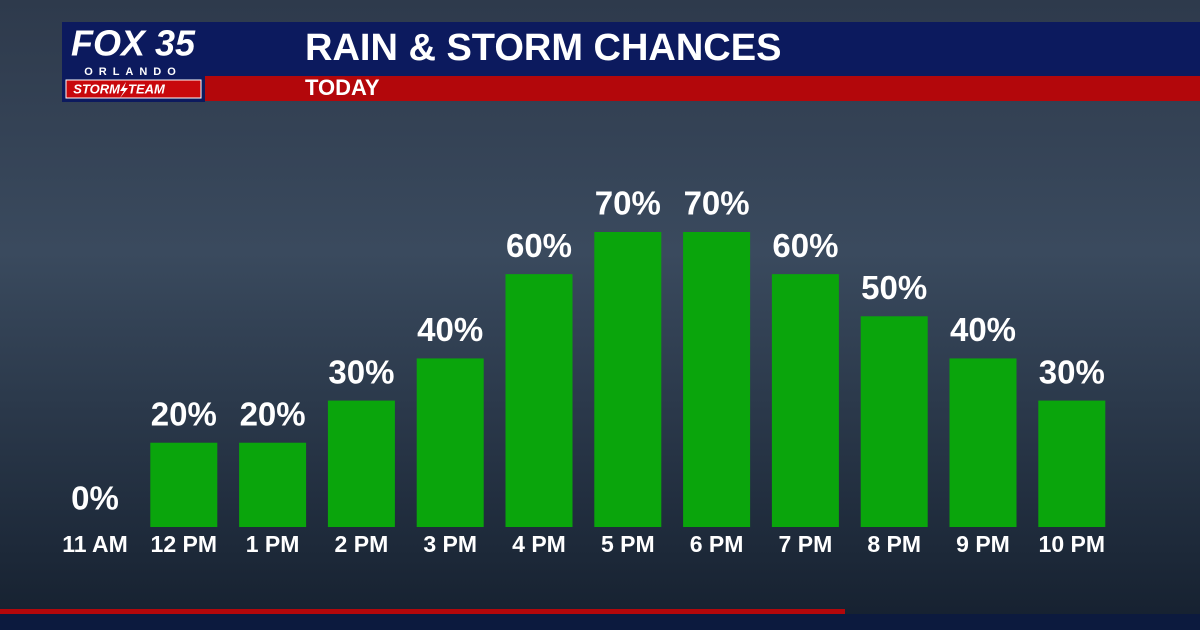 Image resolution: width=1200 pixels, height=630 pixels. What do you see at coordinates (702, 88) in the screenshot?
I see `subtitle-bar` at bounding box center [702, 88].